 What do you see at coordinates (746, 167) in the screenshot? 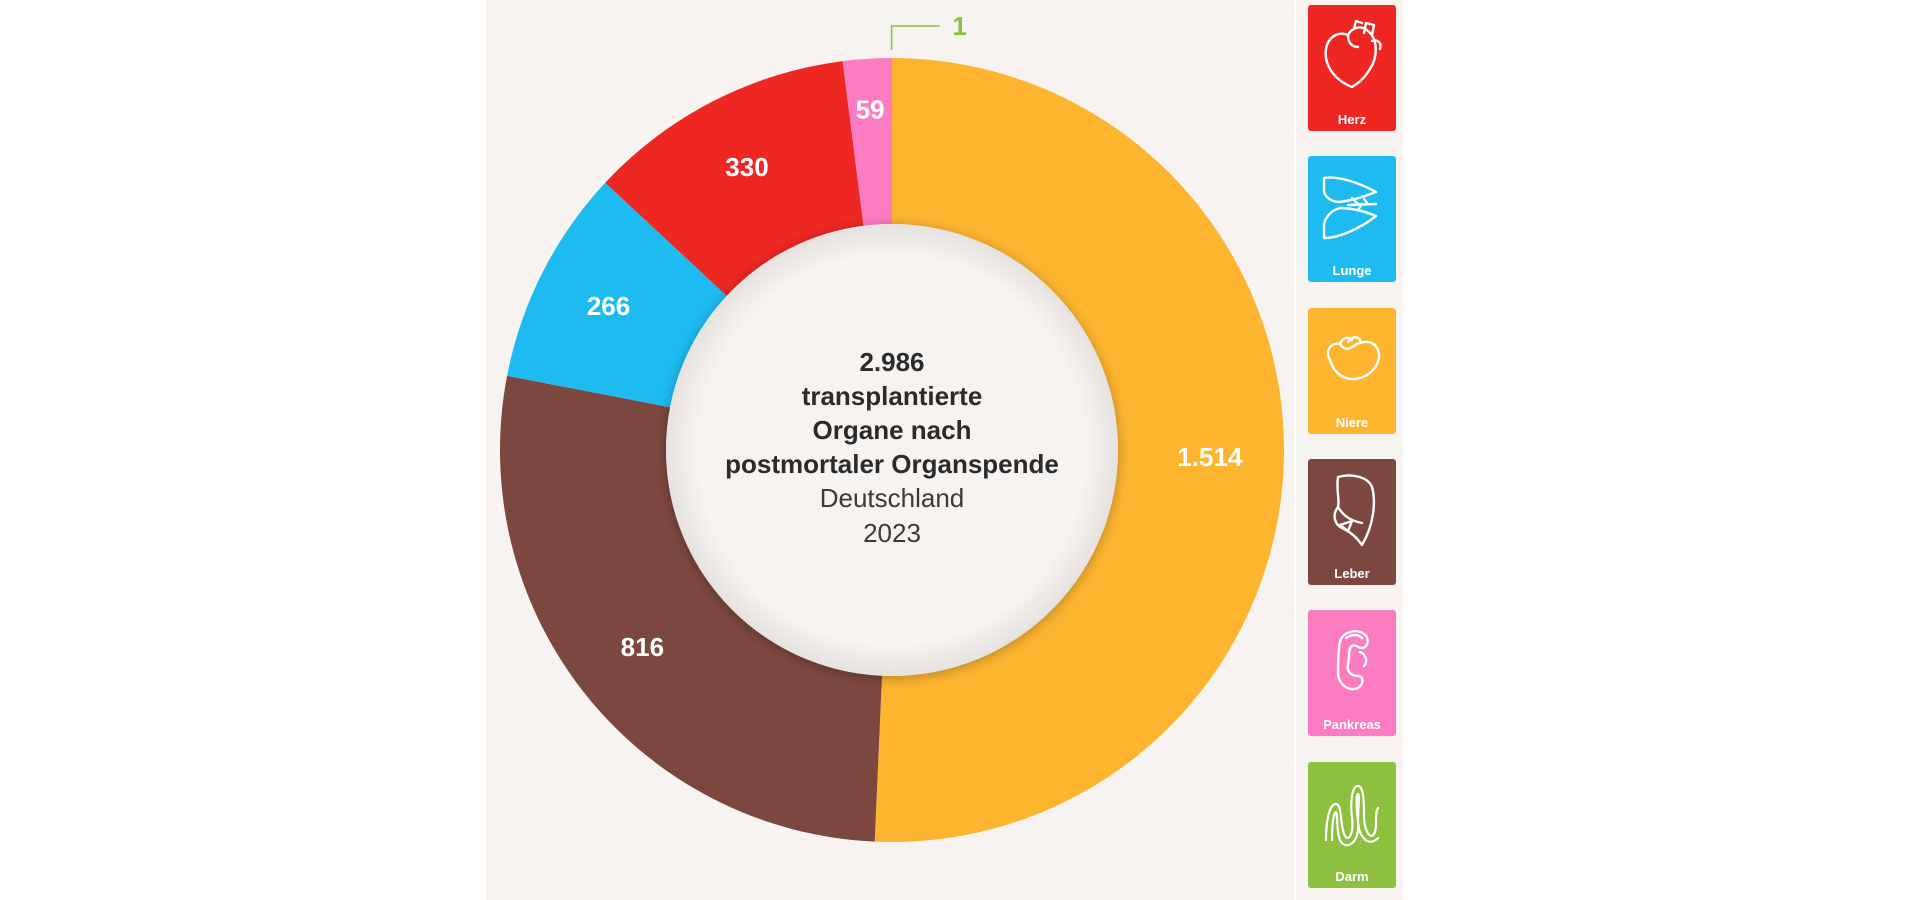
I see `slice-label-herz: 330` at bounding box center [746, 167].